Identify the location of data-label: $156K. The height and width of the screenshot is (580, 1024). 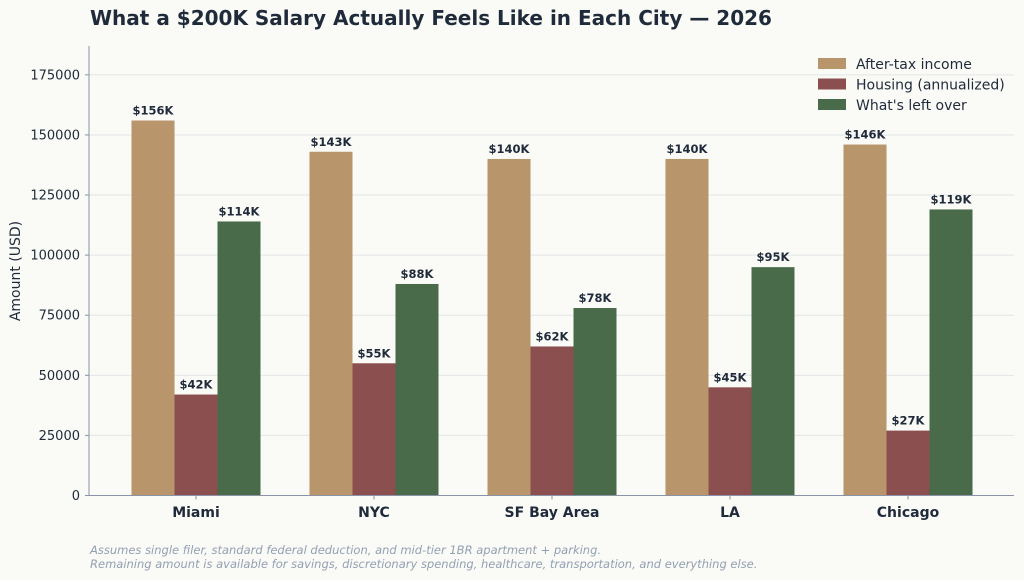
(154, 111).